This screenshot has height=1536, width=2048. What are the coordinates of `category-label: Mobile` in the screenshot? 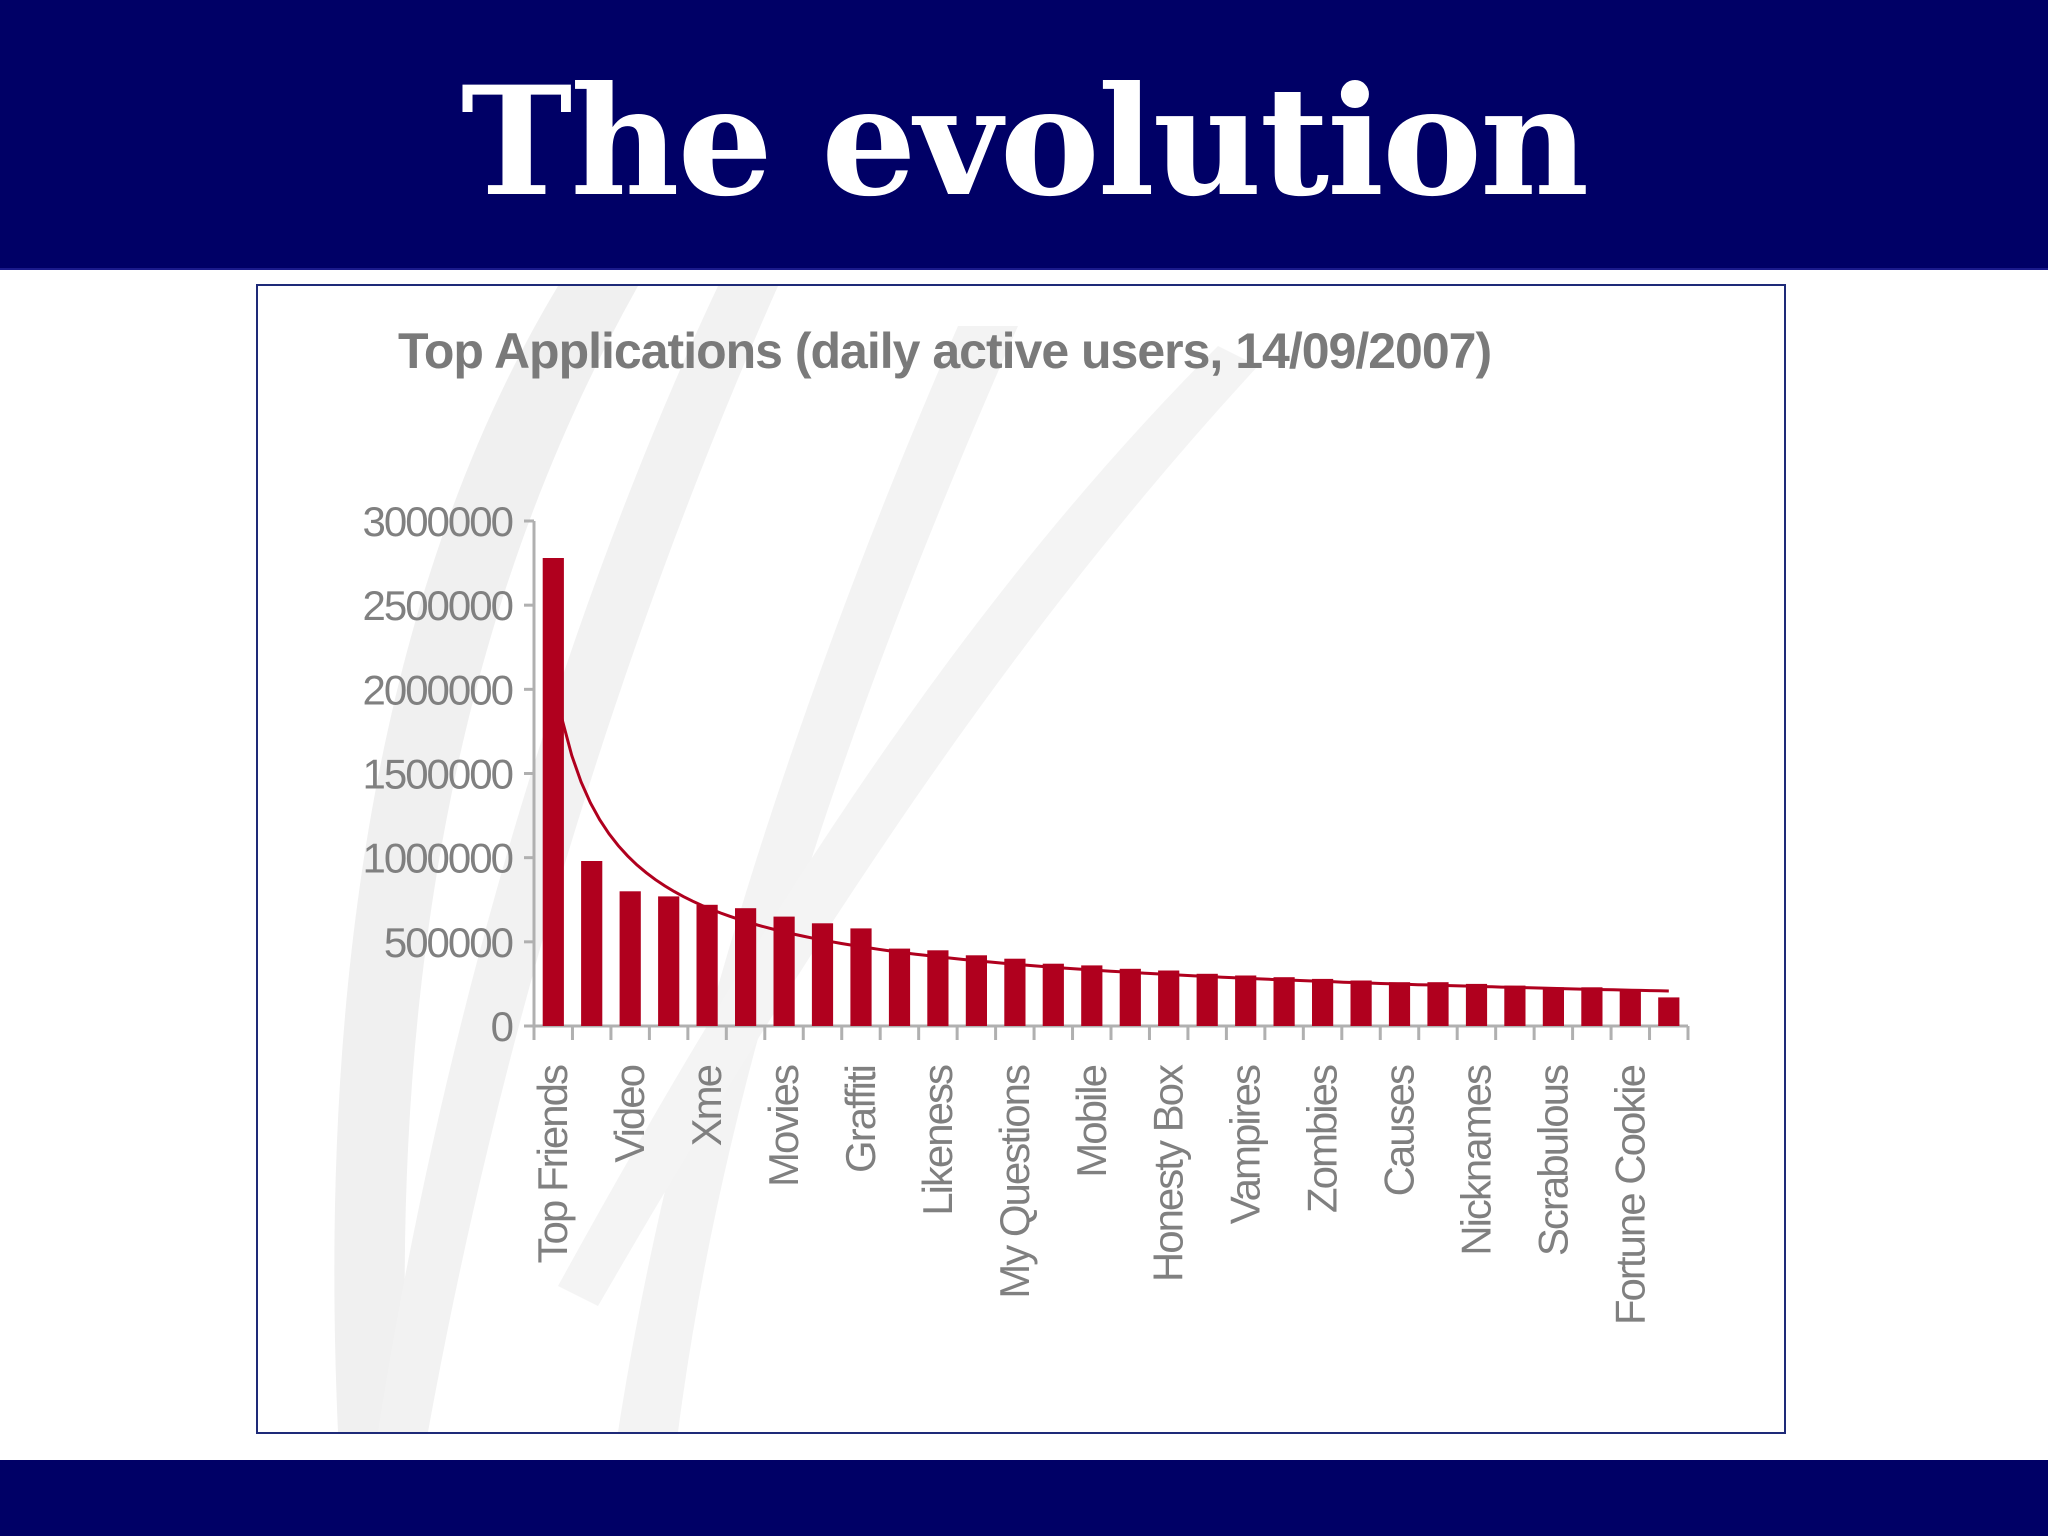 It's located at (1091, 1121).